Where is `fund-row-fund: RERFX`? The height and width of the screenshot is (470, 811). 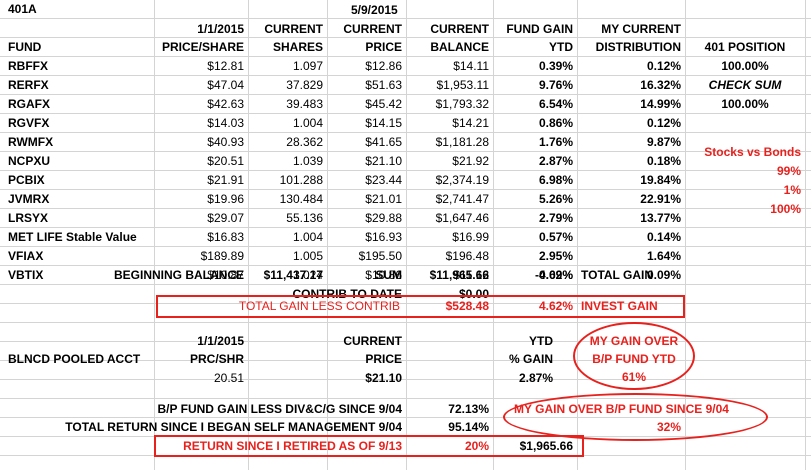 fund-row-fund: RERFX is located at coordinates (28, 85).